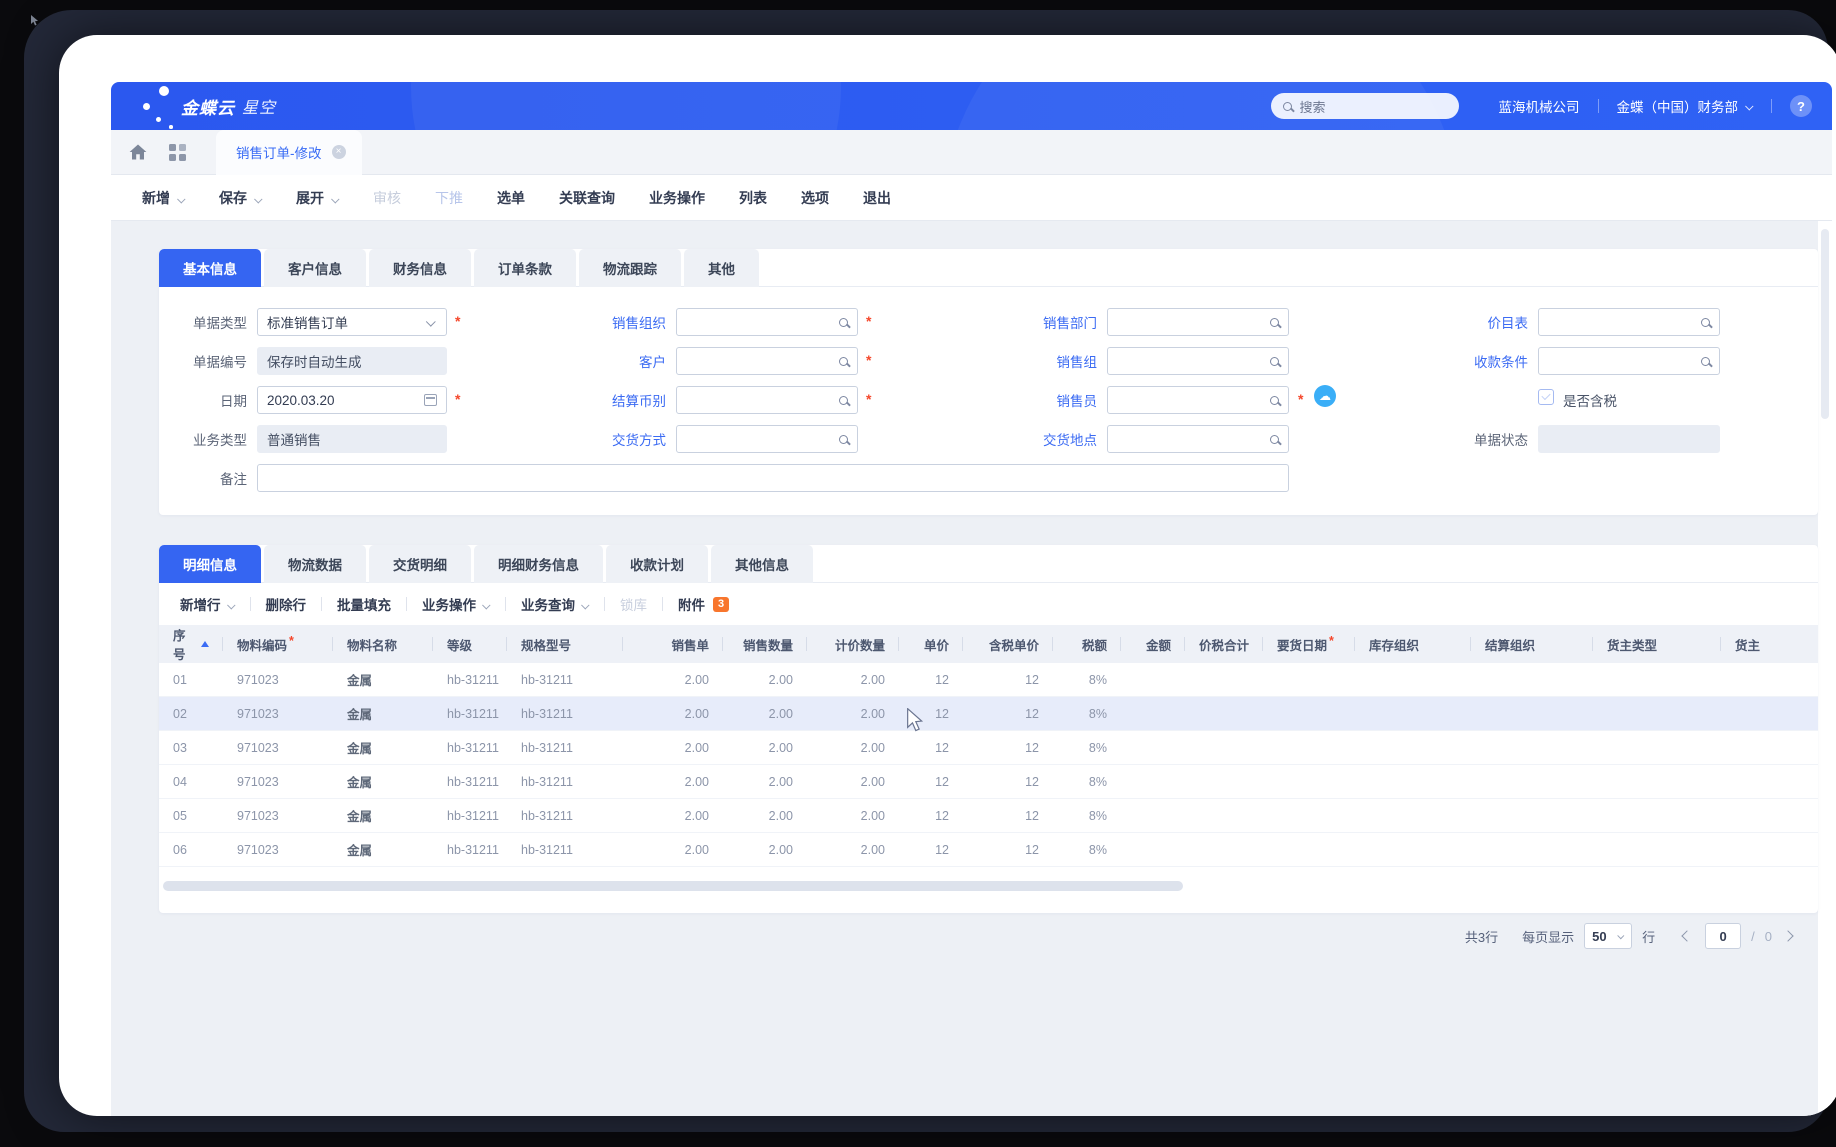  Describe the element at coordinates (1801, 106) in the screenshot. I see `help-button: ?` at that location.